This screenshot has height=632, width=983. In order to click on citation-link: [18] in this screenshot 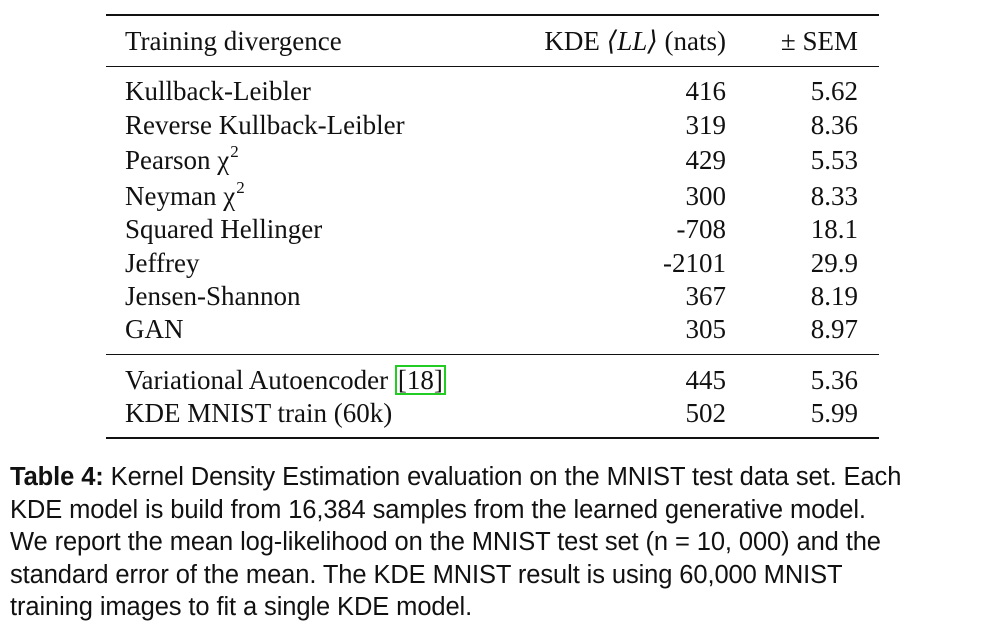, I will do `click(420, 380)`.